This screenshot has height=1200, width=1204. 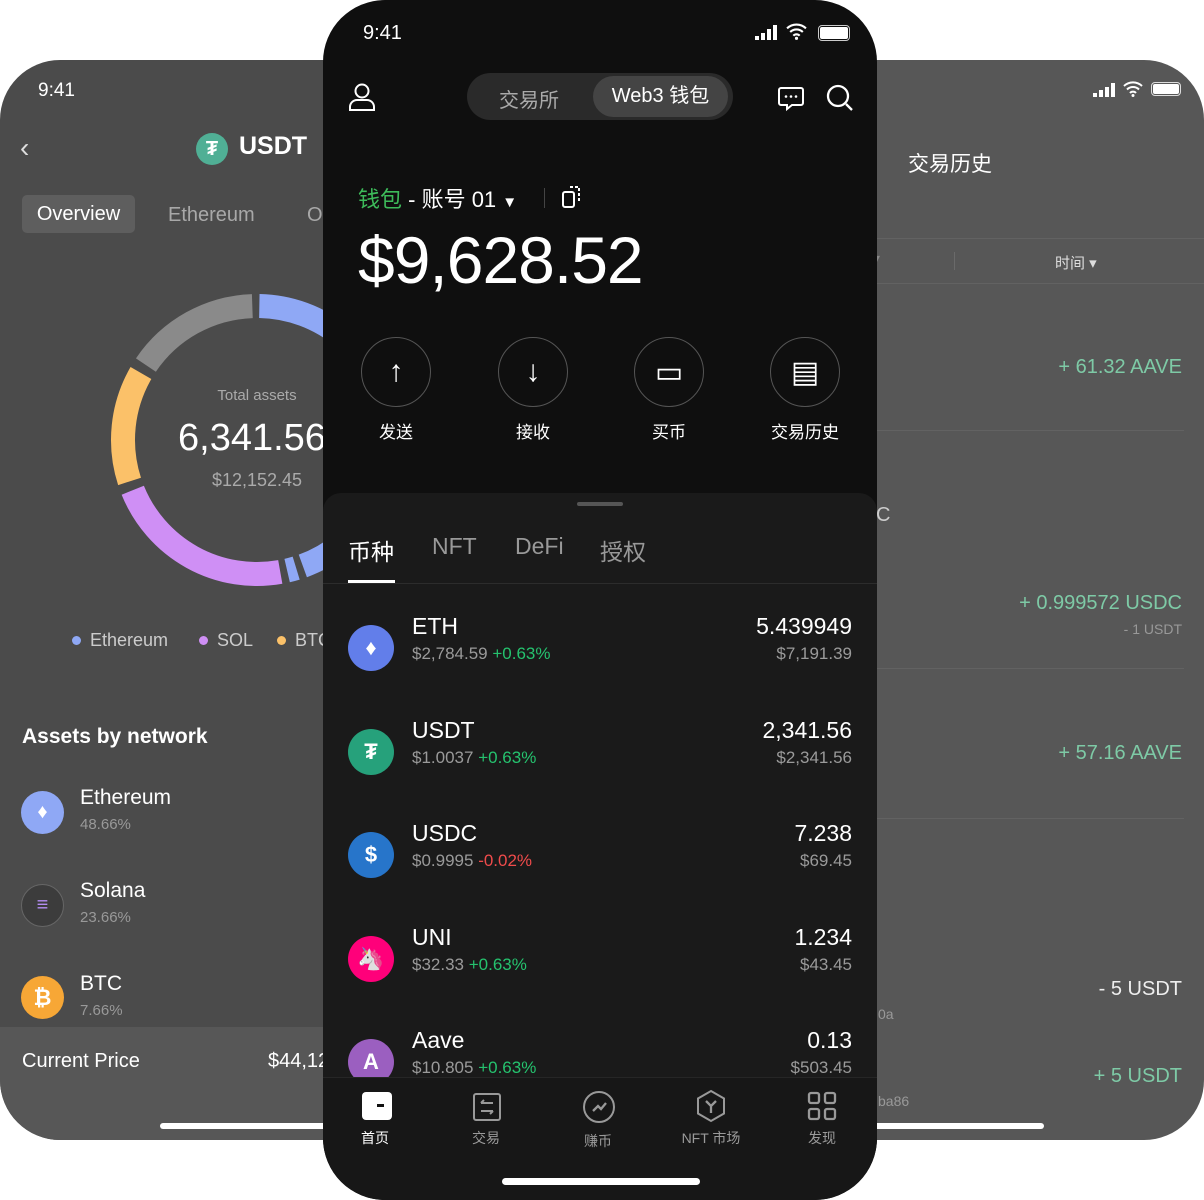 I want to click on message-icon, so click(x=791, y=98).